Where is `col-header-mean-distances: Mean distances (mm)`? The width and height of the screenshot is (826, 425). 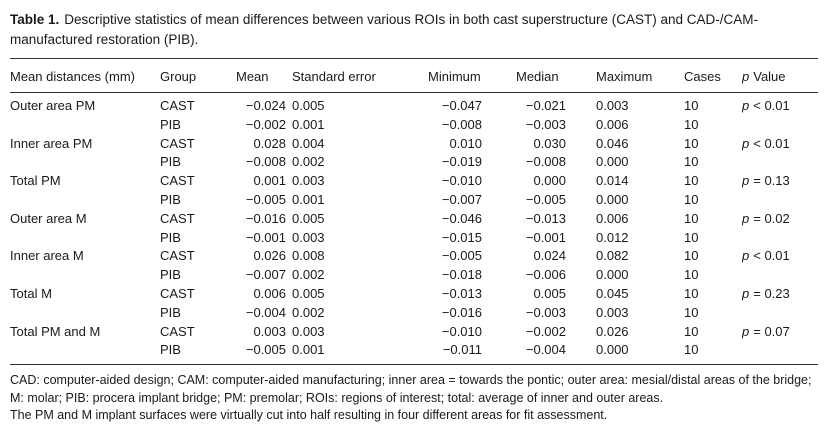 col-header-mean-distances: Mean distances (mm) is located at coordinates (72, 76).